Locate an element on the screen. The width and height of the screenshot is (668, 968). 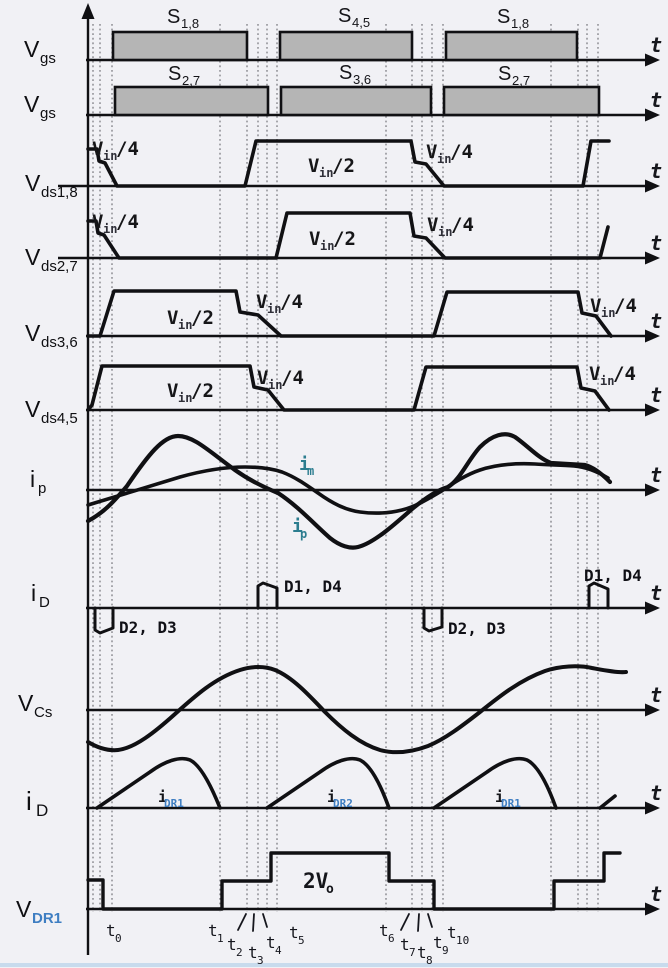
time-label-sub: 0 is located at coordinates (118, 938).